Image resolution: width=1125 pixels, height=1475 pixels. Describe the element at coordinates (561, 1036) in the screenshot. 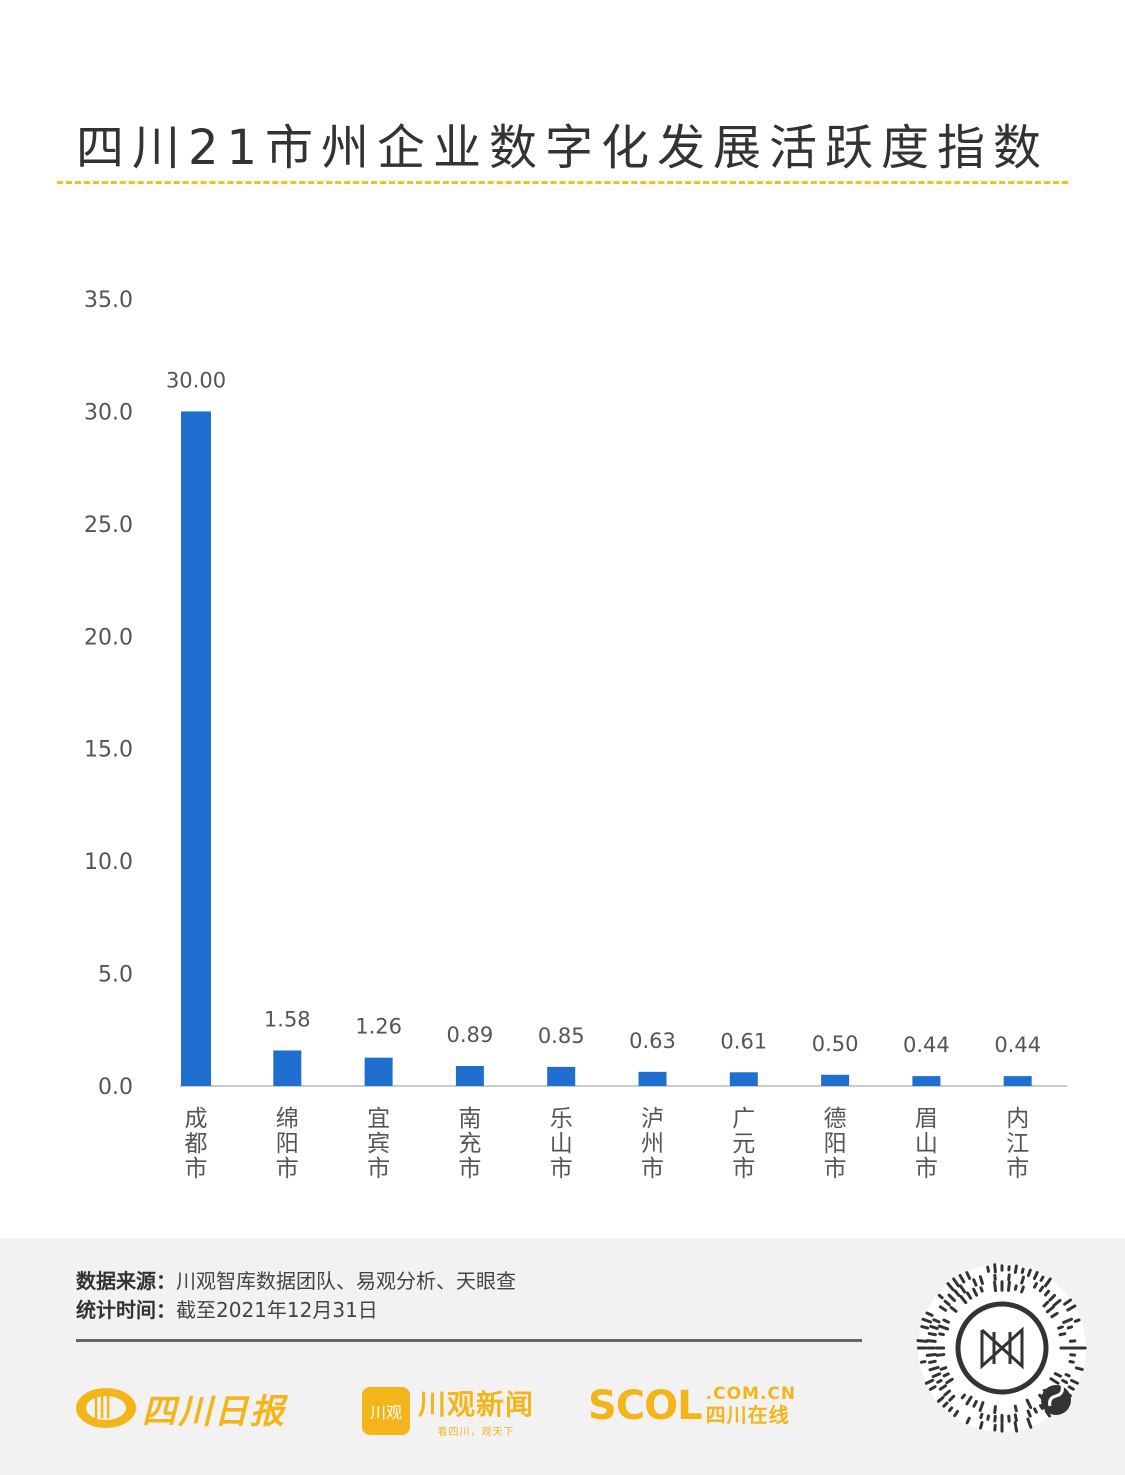

I see `data-label: 0.85` at that location.